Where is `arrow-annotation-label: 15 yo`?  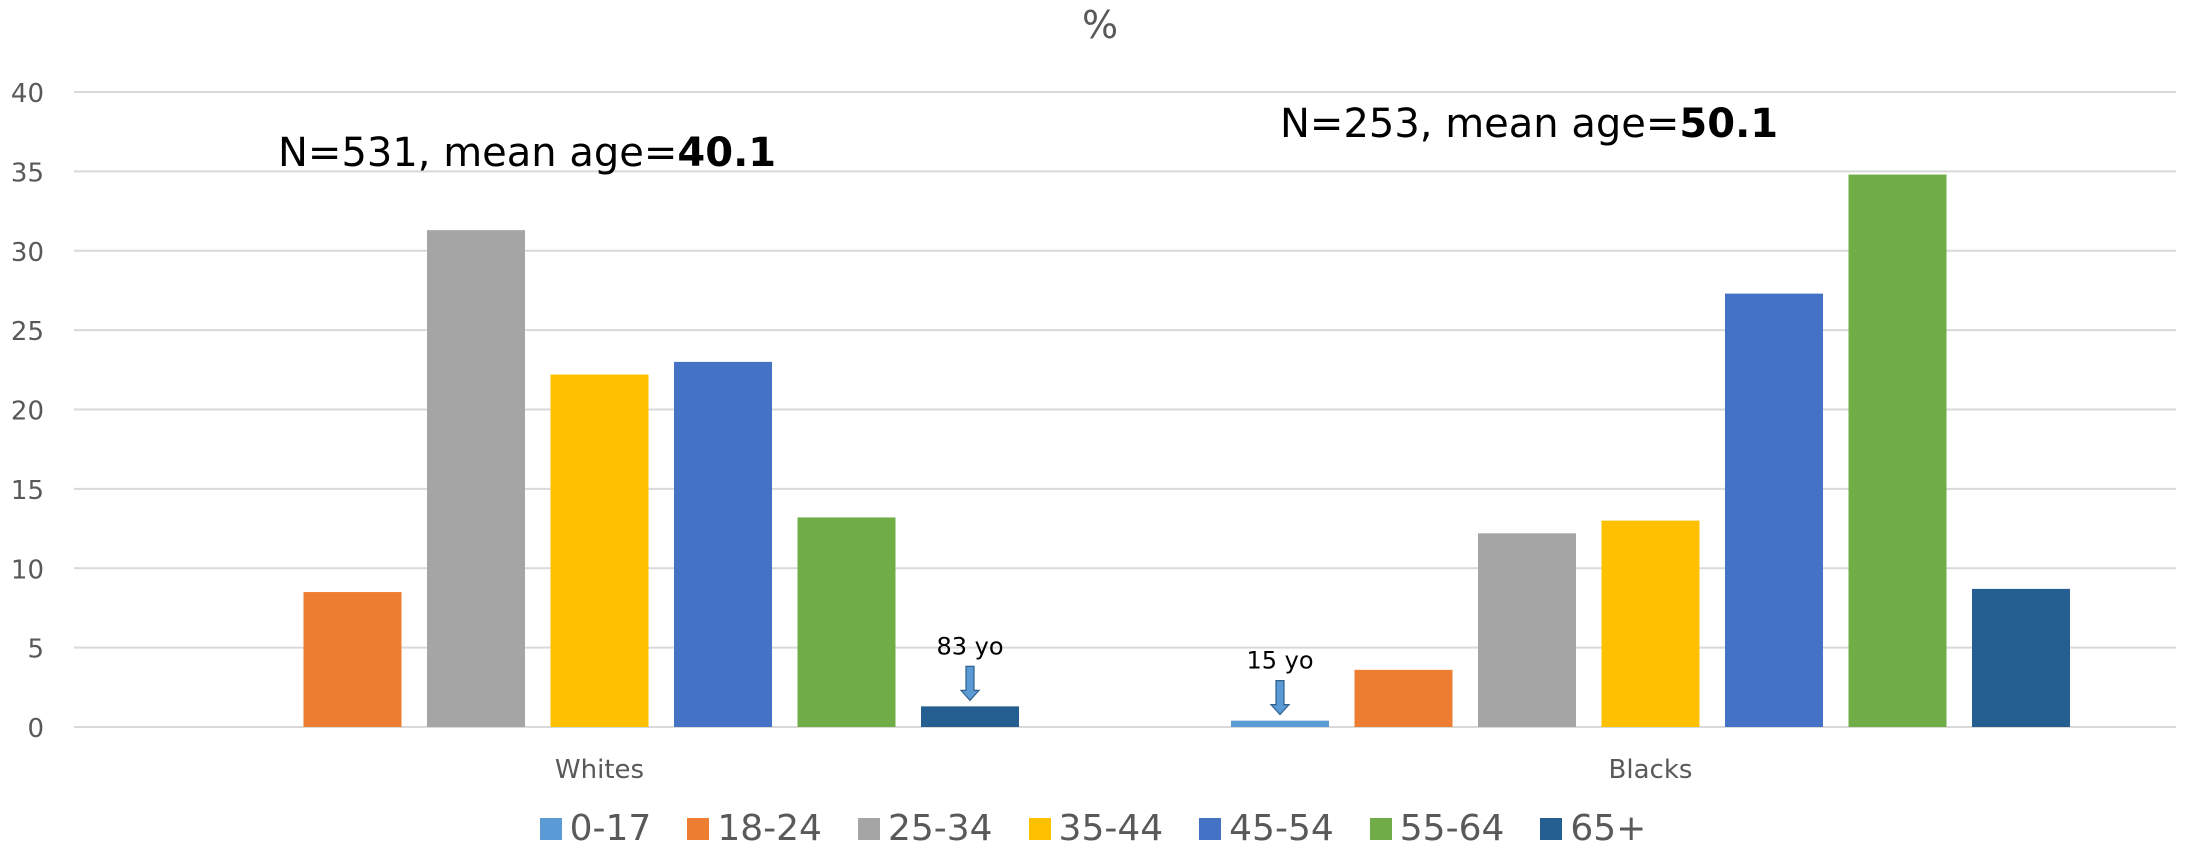
arrow-annotation-label: 15 yo is located at coordinates (1279, 661).